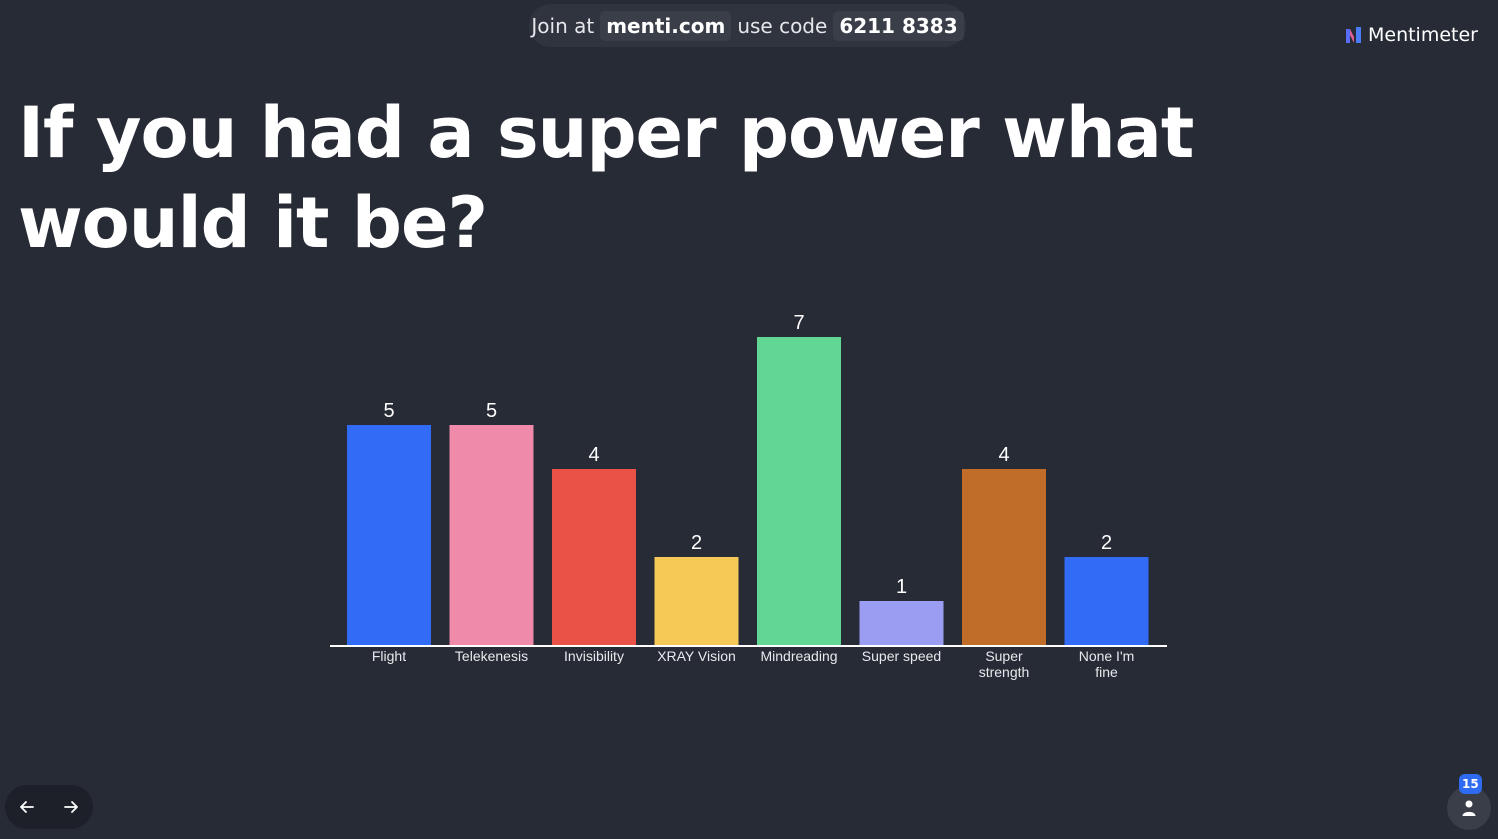 The image size is (1498, 839). I want to click on value-label-mindreading: 7, so click(798, 323).